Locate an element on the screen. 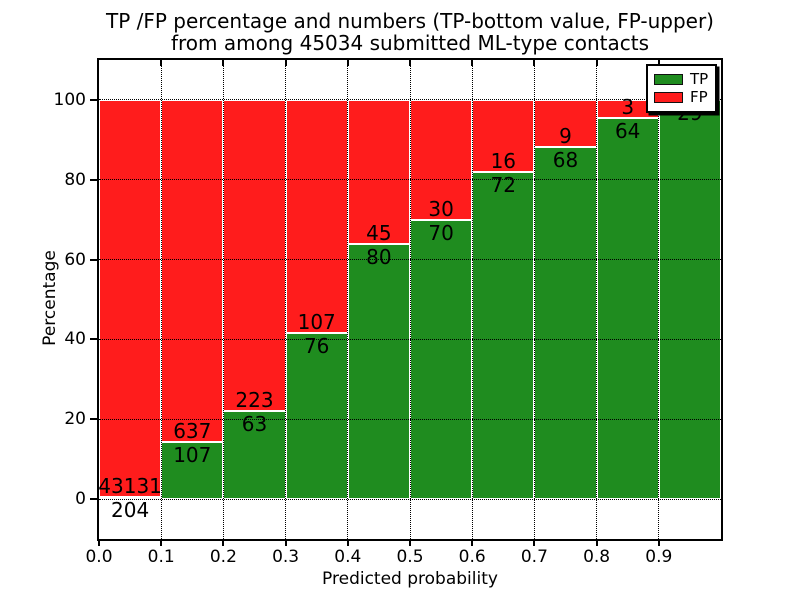 Image resolution: width=800 pixels, height=600 pixels. y-tick-label-4: 80 is located at coordinates (75, 179).